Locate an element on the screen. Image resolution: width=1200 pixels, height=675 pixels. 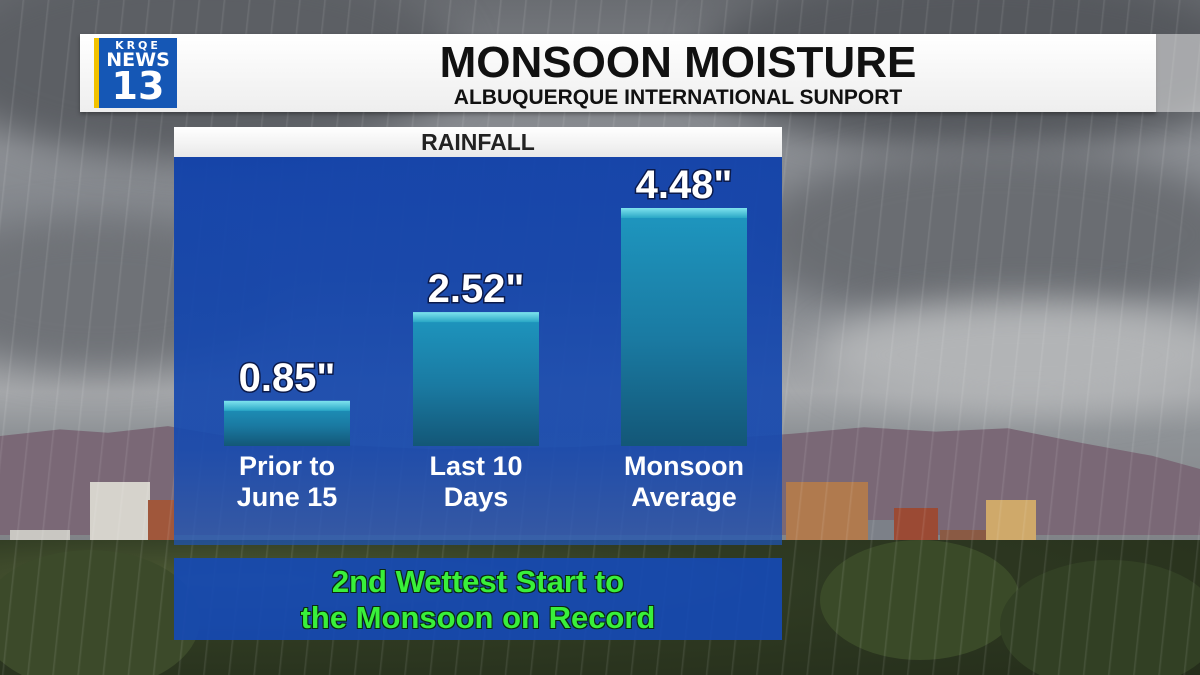
category-label: Average is located at coordinates (684, 497).